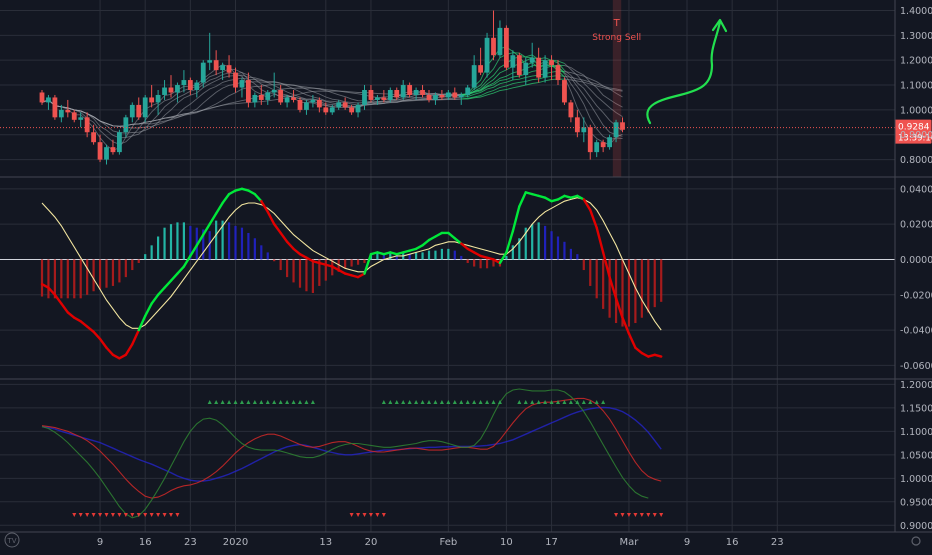  I want to click on settings-icon, so click(916, 541).